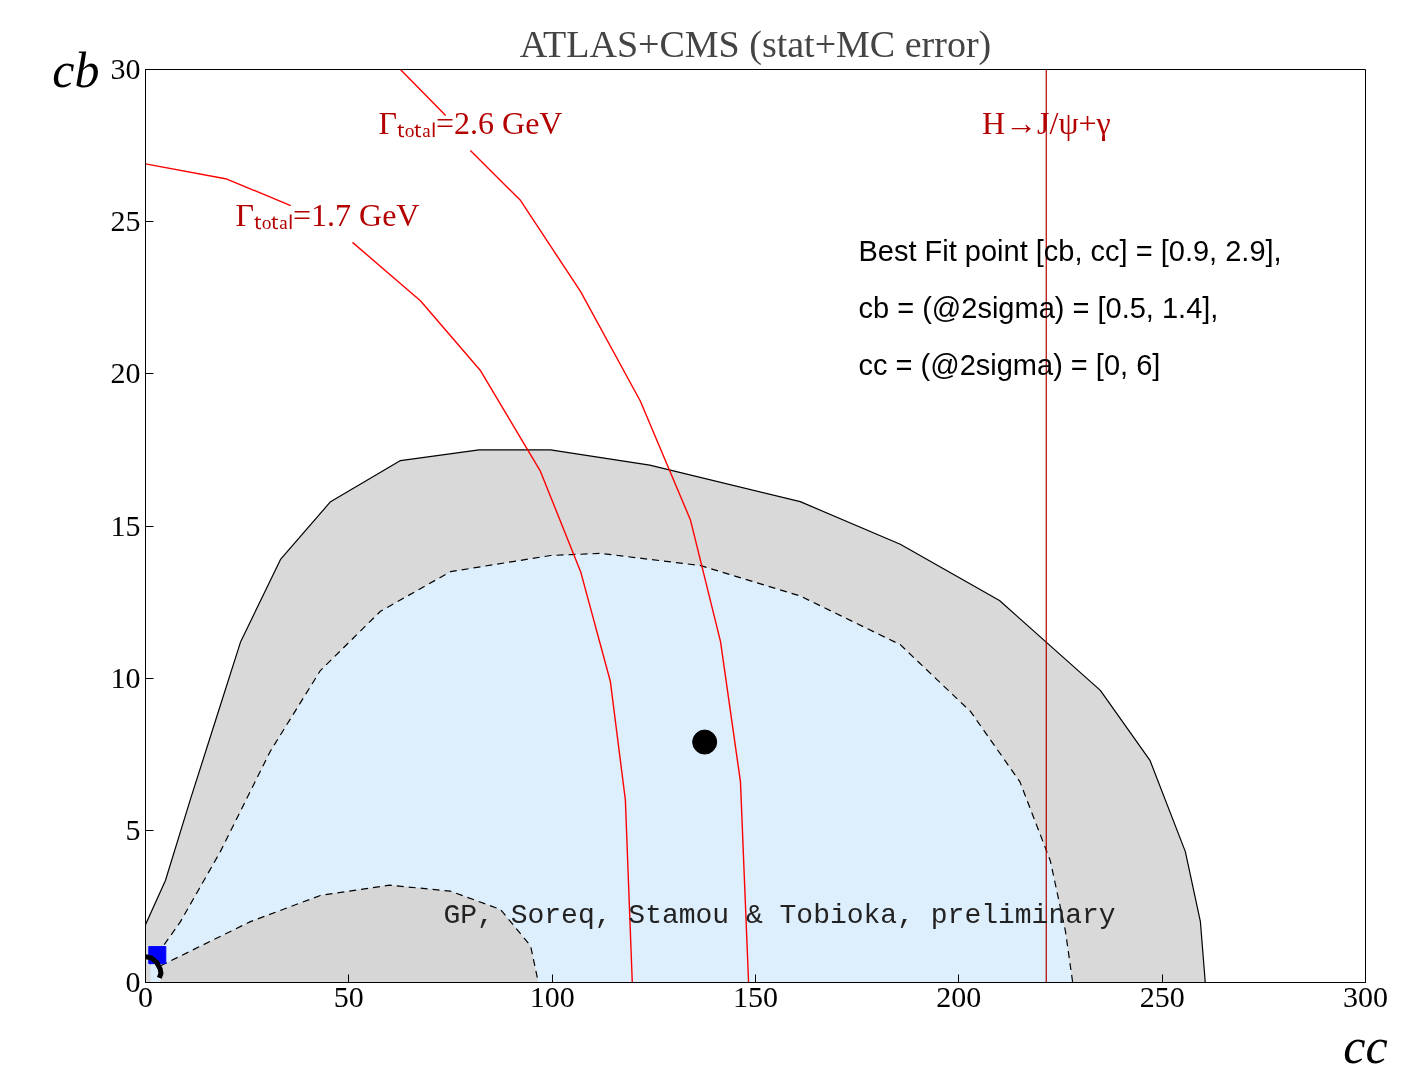 The width and height of the screenshot is (1401, 1088). Describe the element at coordinates (1365, 996) in the screenshot. I see `x-tick-label: 300` at that location.